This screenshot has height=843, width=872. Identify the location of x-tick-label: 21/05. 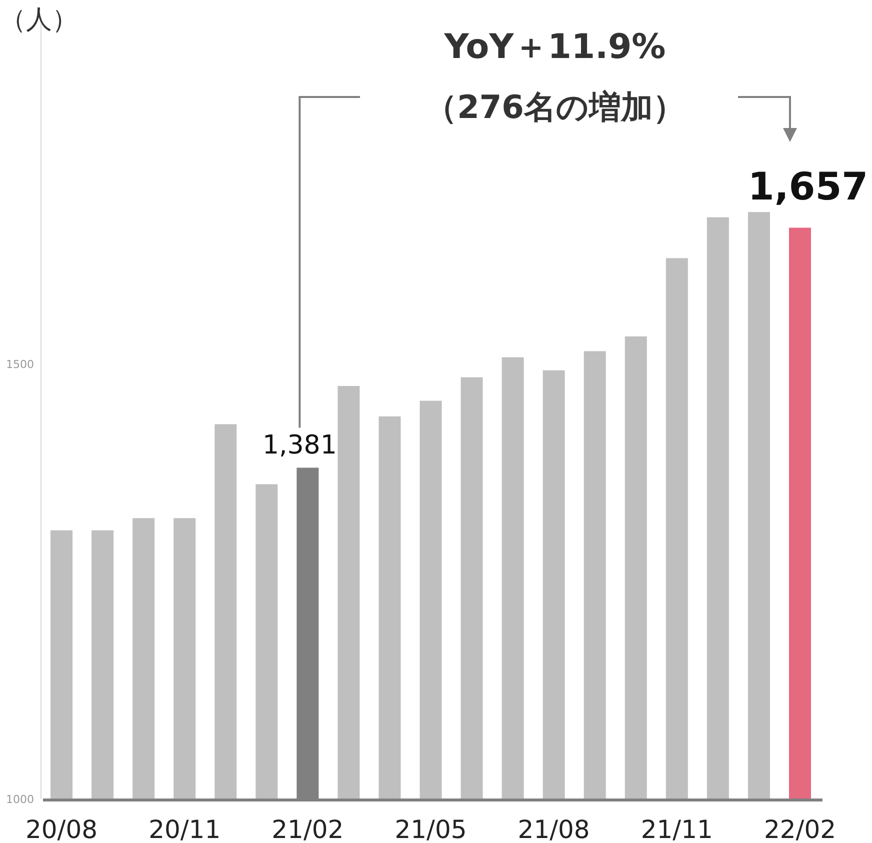
(430, 829).